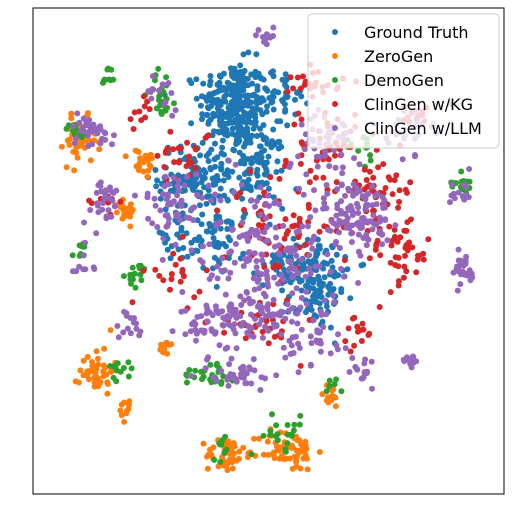 The height and width of the screenshot is (515, 515). I want to click on legend-entry-clingen-kg: ClinGen w/KG, so click(402, 104).